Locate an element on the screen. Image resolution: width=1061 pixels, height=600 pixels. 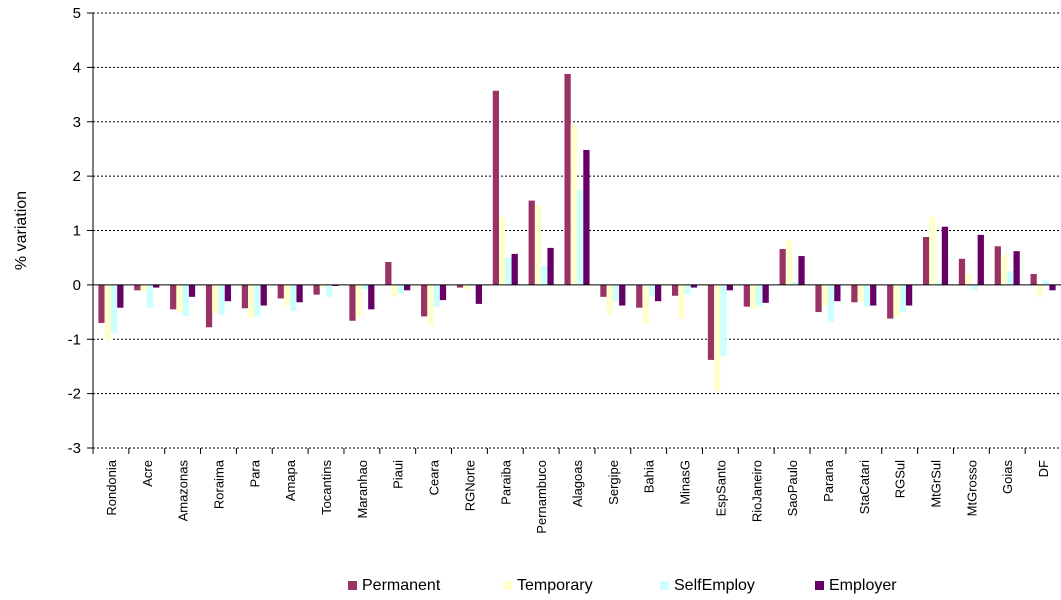
x-tick-label: Acre is located at coordinates (147, 473).